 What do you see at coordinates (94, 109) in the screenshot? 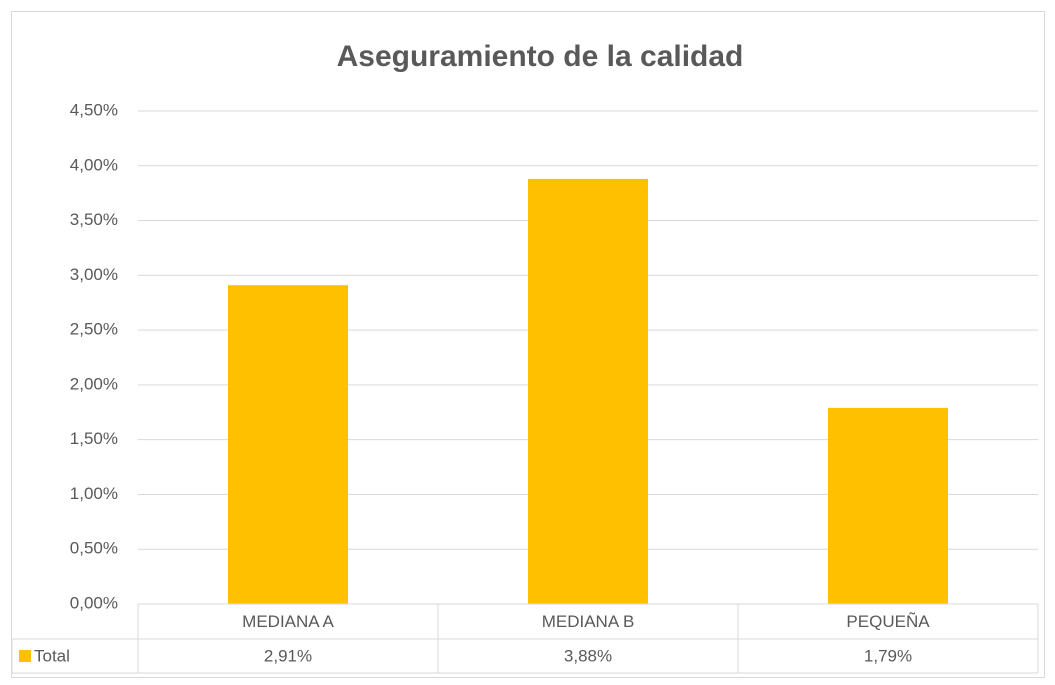
I see `y-tick-label: 4,50%` at bounding box center [94, 109].